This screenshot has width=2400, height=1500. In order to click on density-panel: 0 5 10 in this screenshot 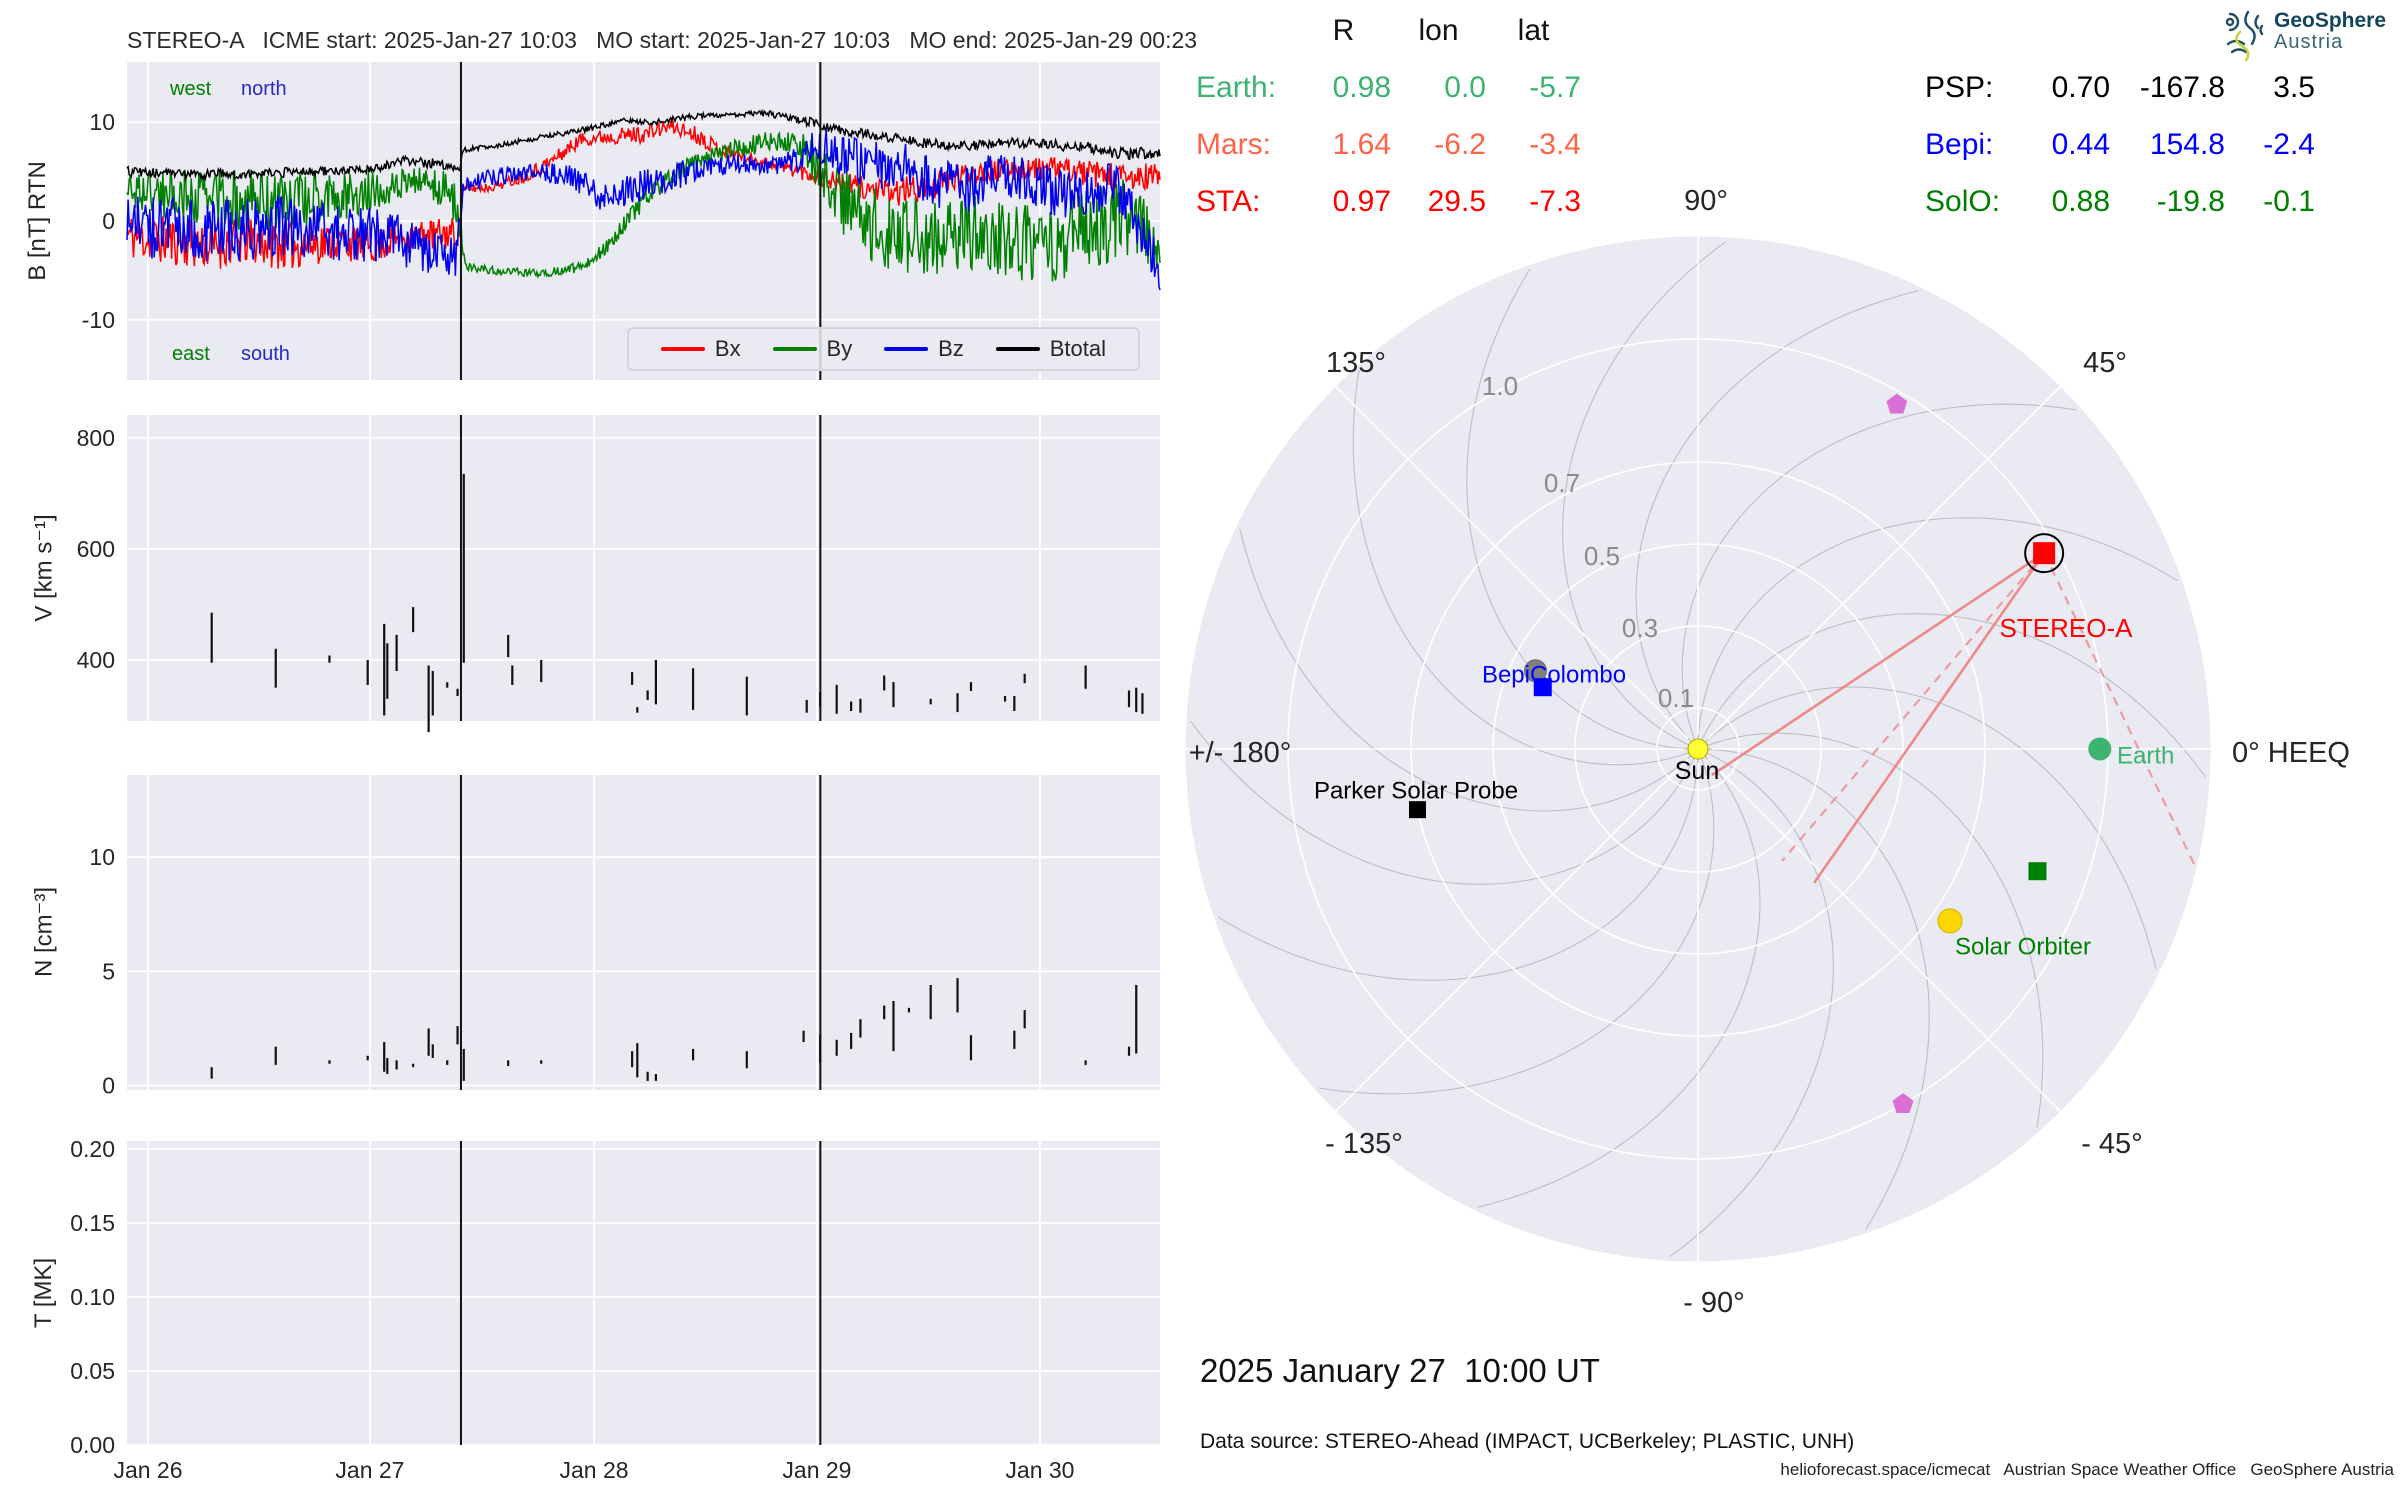, I will do `click(624, 936)`.